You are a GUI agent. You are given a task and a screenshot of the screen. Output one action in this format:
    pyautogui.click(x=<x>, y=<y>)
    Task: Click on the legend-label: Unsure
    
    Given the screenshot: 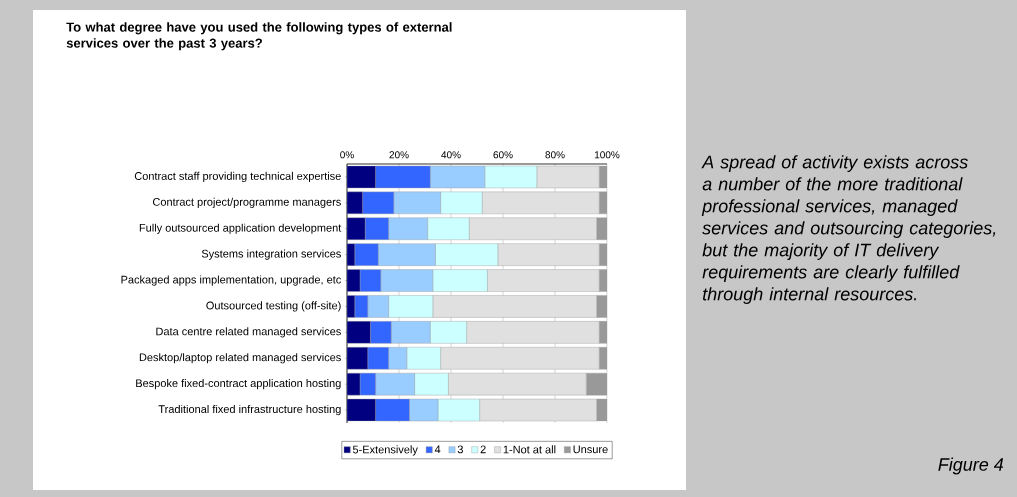 What is the action you would take?
    pyautogui.click(x=590, y=449)
    